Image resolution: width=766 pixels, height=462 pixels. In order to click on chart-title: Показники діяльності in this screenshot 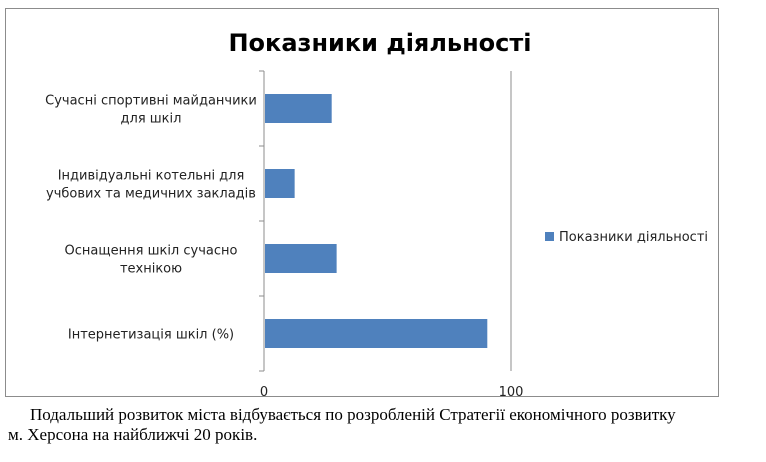, I will do `click(379, 43)`.